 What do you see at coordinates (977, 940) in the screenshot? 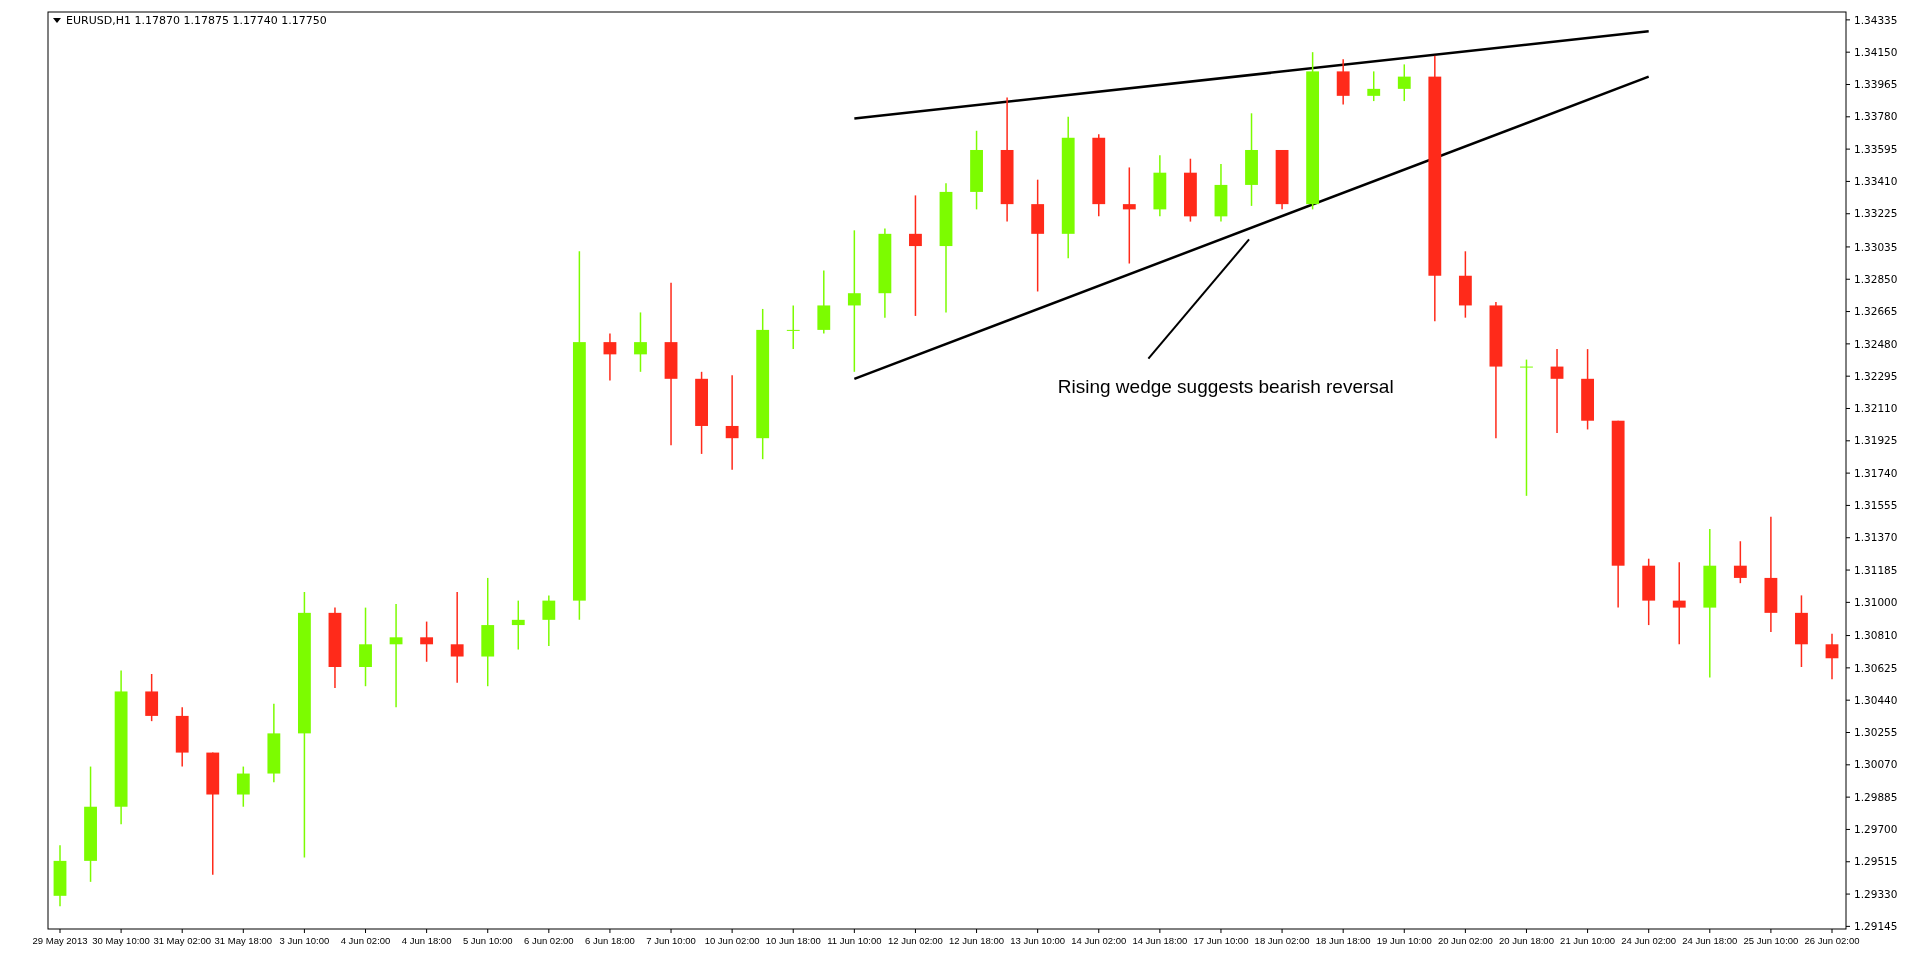
I see `x-tick-label: 12 Jun 18:00` at bounding box center [977, 940].